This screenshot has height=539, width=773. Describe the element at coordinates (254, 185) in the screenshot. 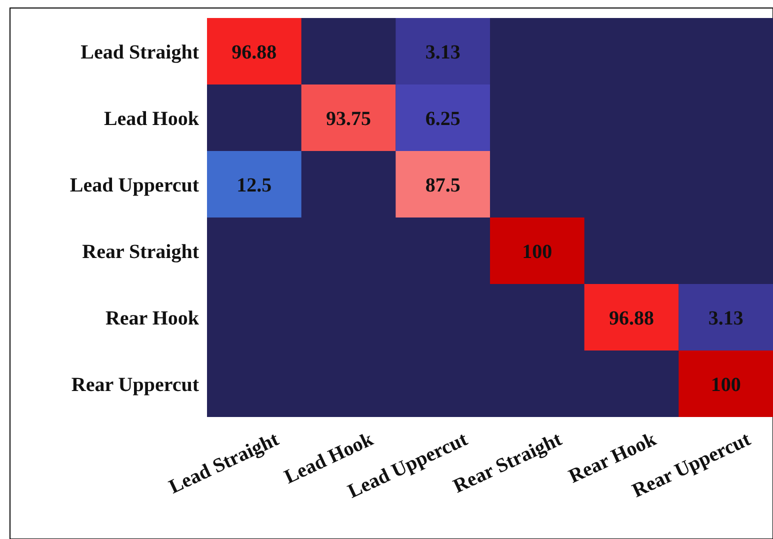

I see `data-label: 12.5` at that location.